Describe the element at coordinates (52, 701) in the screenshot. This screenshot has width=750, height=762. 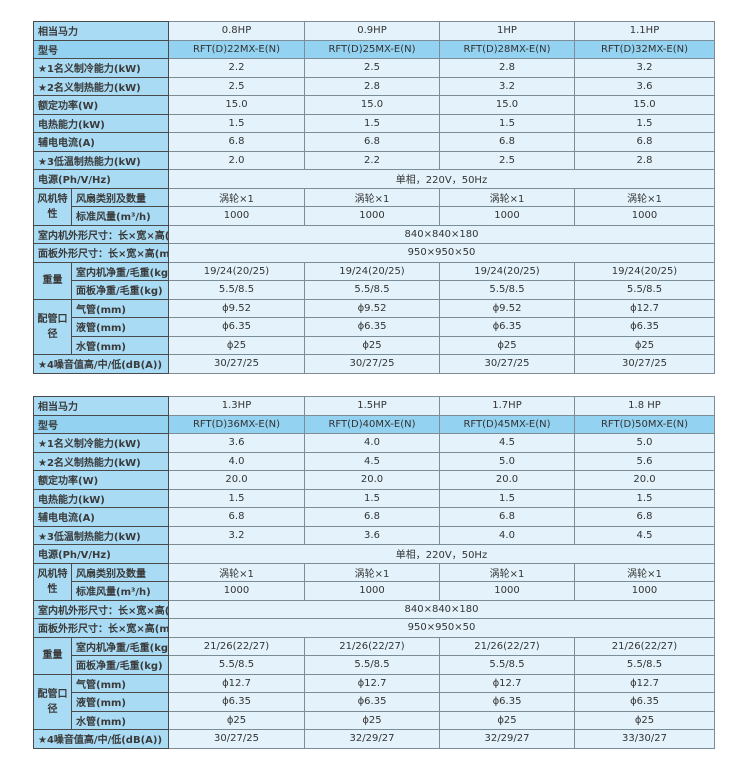
I see `pipe-group-label: 配管口径` at that location.